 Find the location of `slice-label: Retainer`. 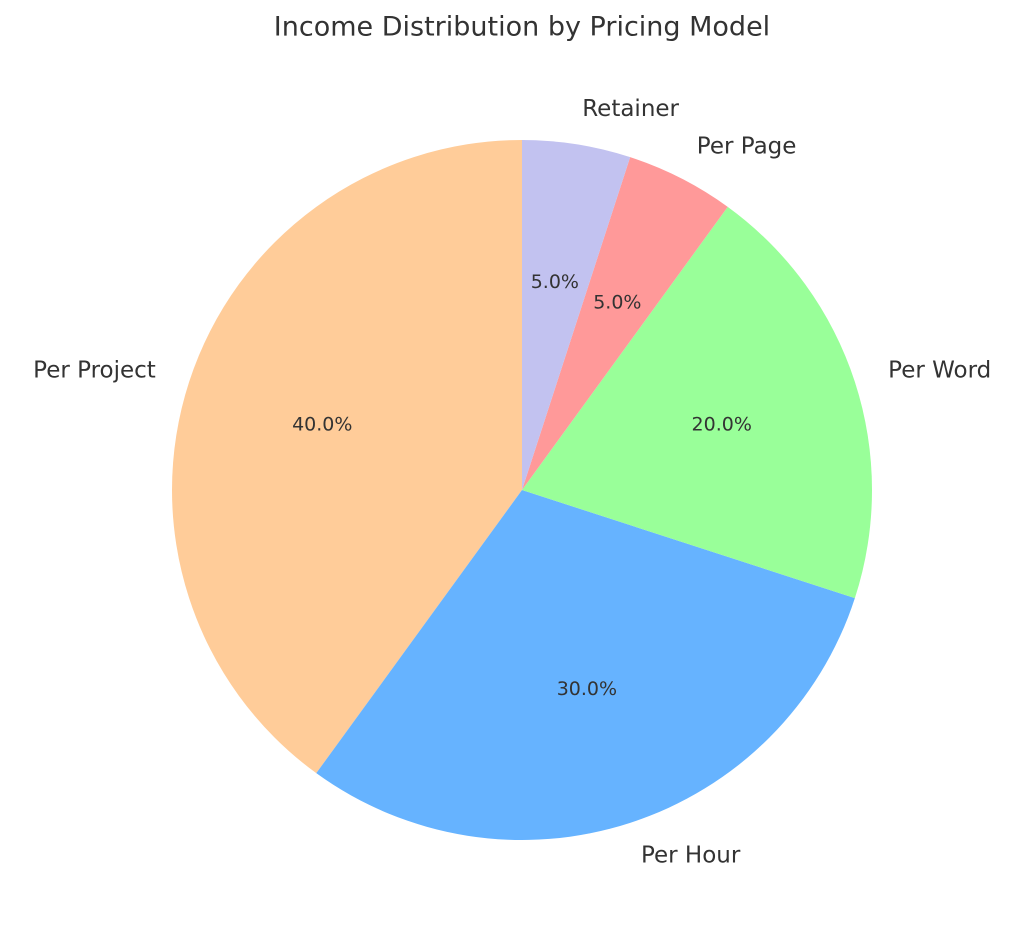

slice-label: Retainer is located at coordinates (630, 109).